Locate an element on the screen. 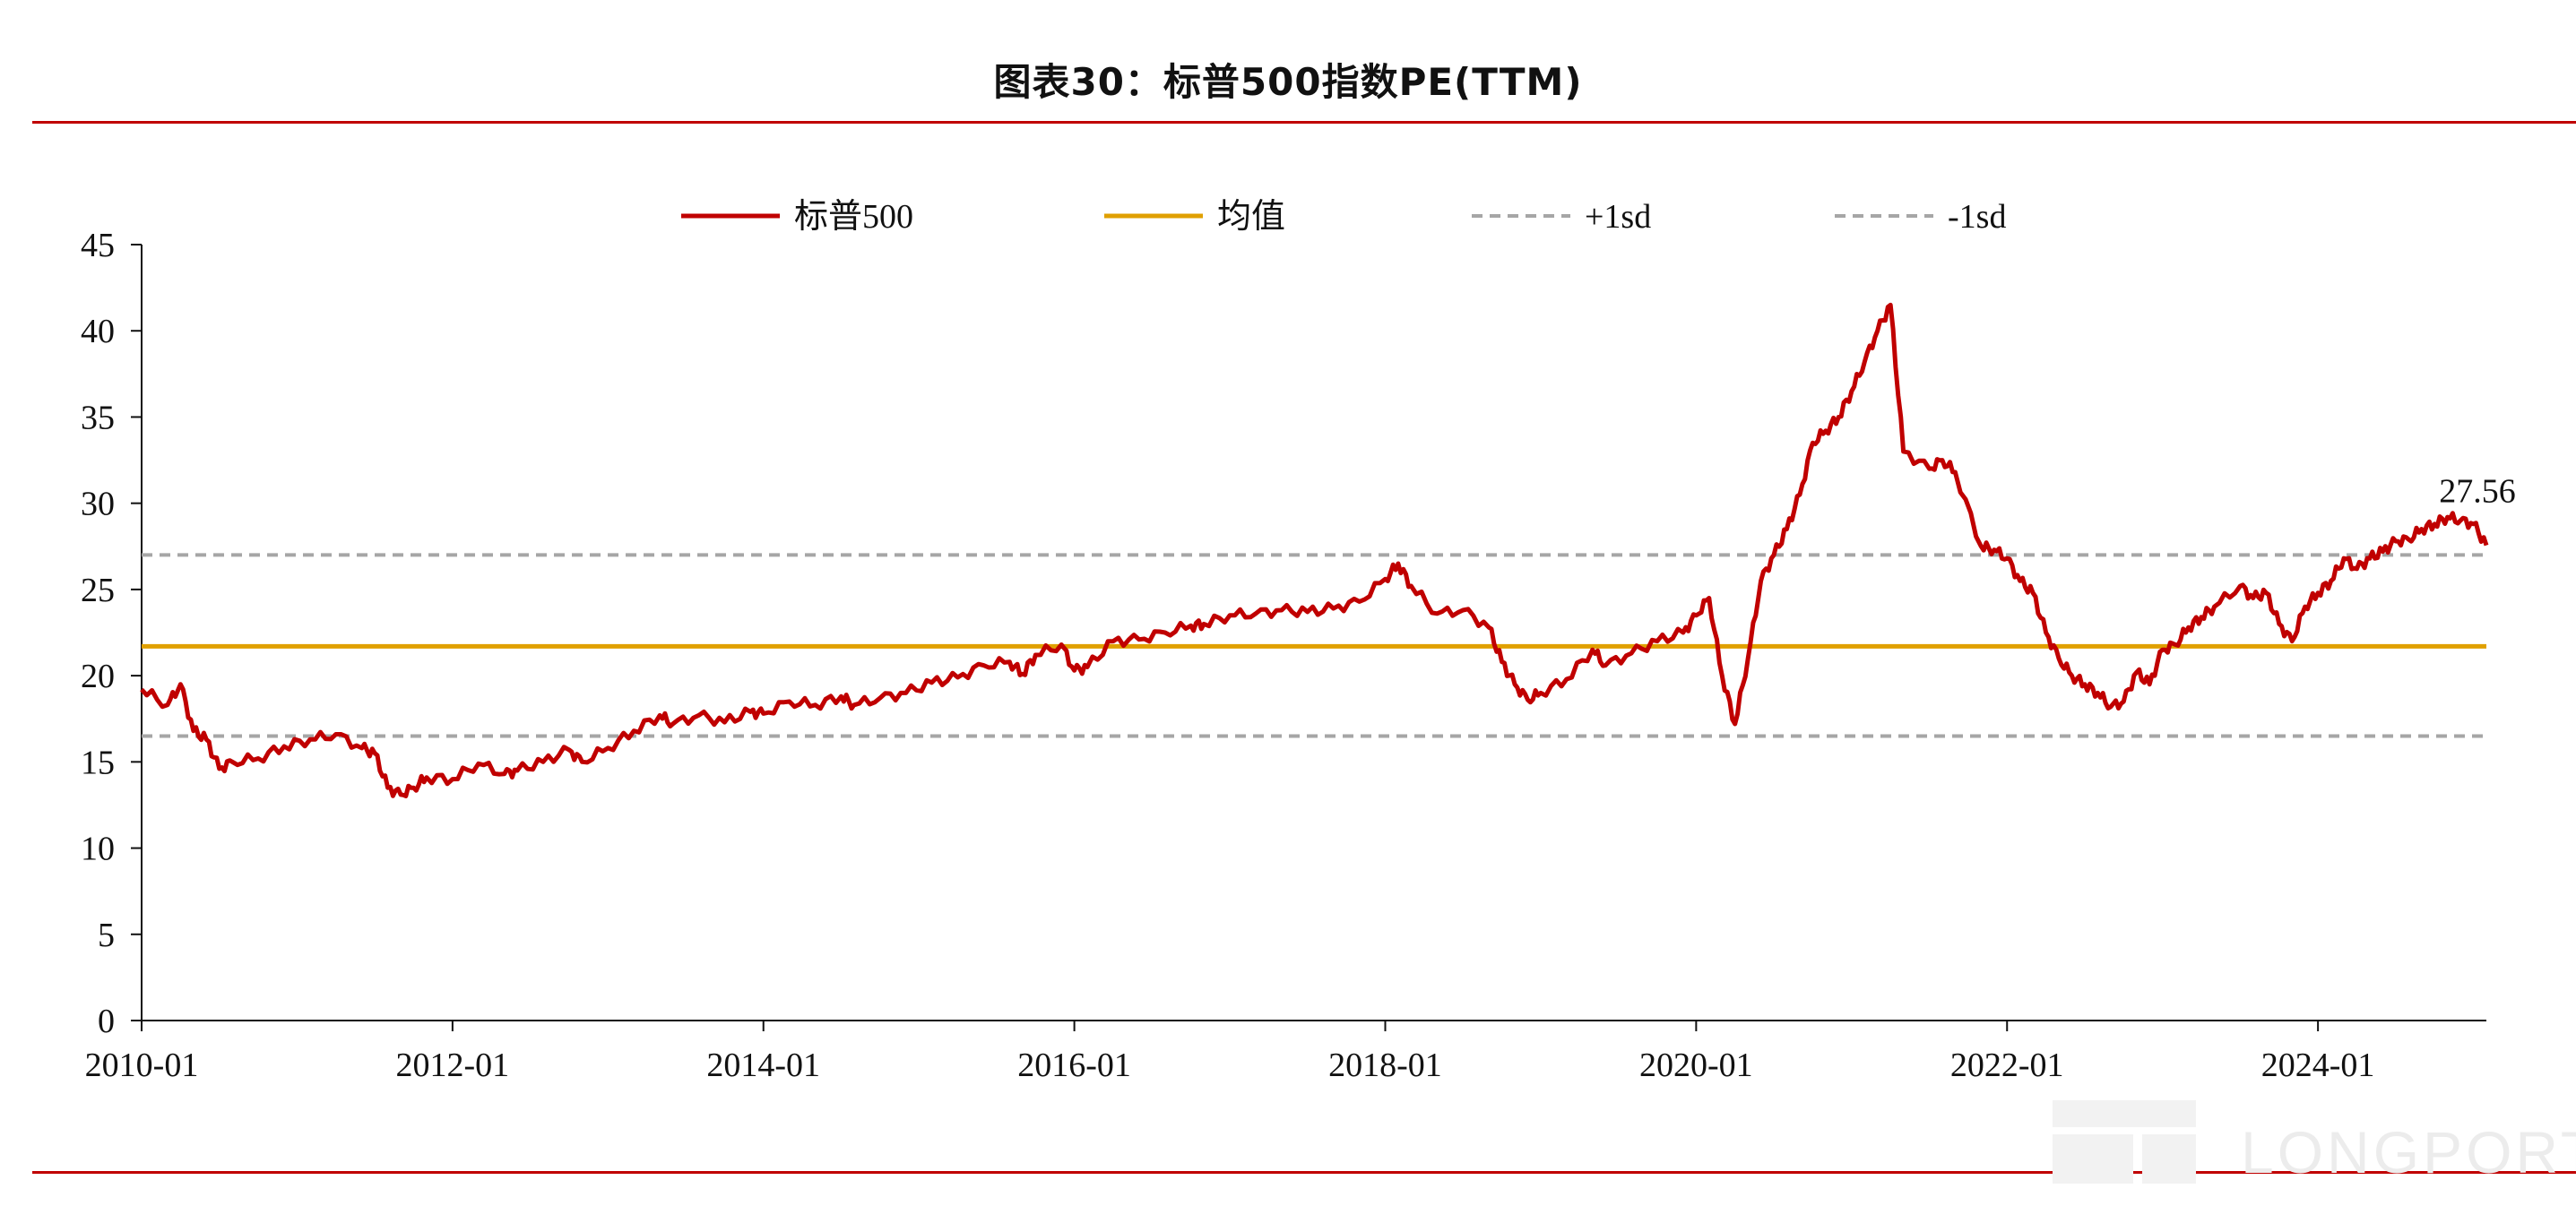 This screenshot has height=1206, width=2576. y-tick-label: 10 is located at coordinates (98, 849).